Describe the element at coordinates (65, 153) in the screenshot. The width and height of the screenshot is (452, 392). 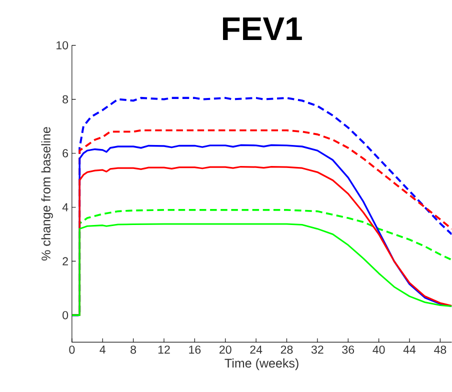
I see `y-tick-label: 6` at that location.